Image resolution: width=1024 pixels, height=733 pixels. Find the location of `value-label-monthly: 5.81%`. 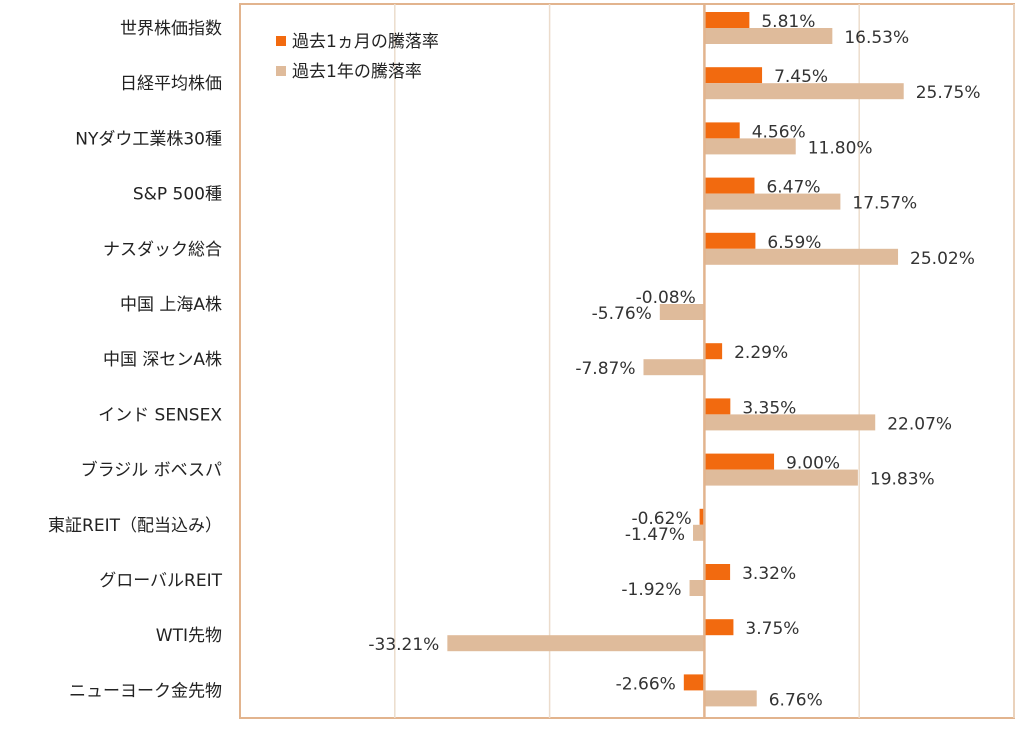

value-label-monthly: 5.81% is located at coordinates (788, 22).